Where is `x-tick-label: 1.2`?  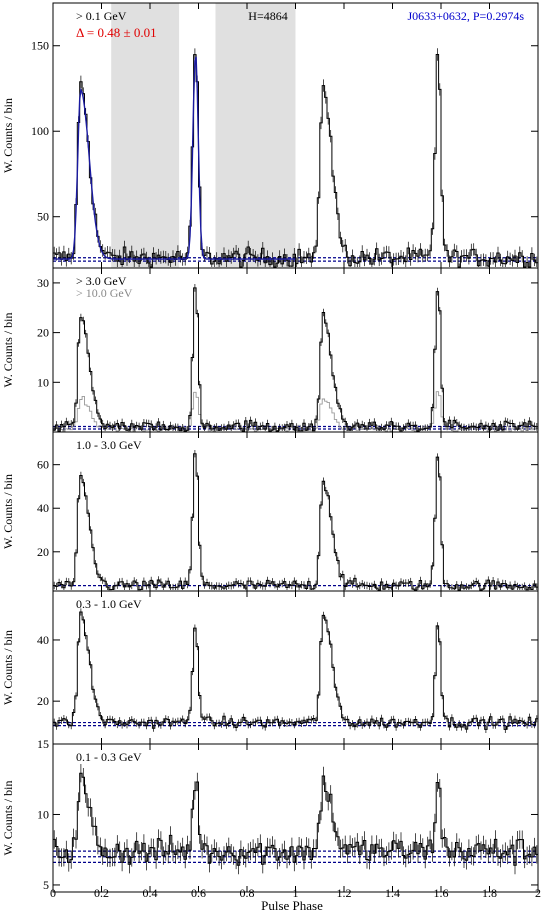 x-tick-label: 1.2 is located at coordinates (344, 893).